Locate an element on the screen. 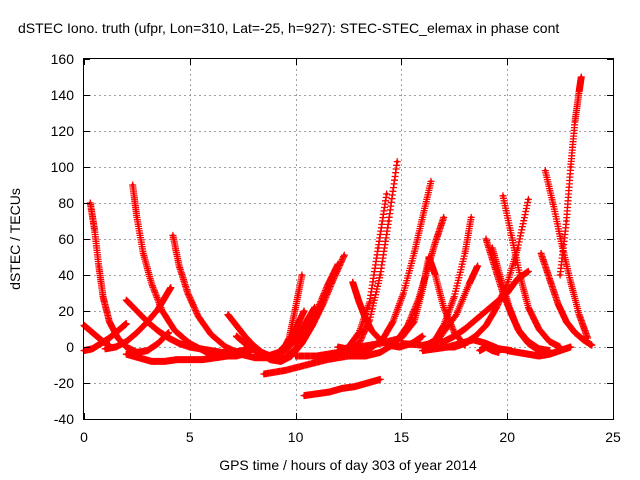 The image size is (640, 480). y-tick-label: 60 is located at coordinates (66, 239).